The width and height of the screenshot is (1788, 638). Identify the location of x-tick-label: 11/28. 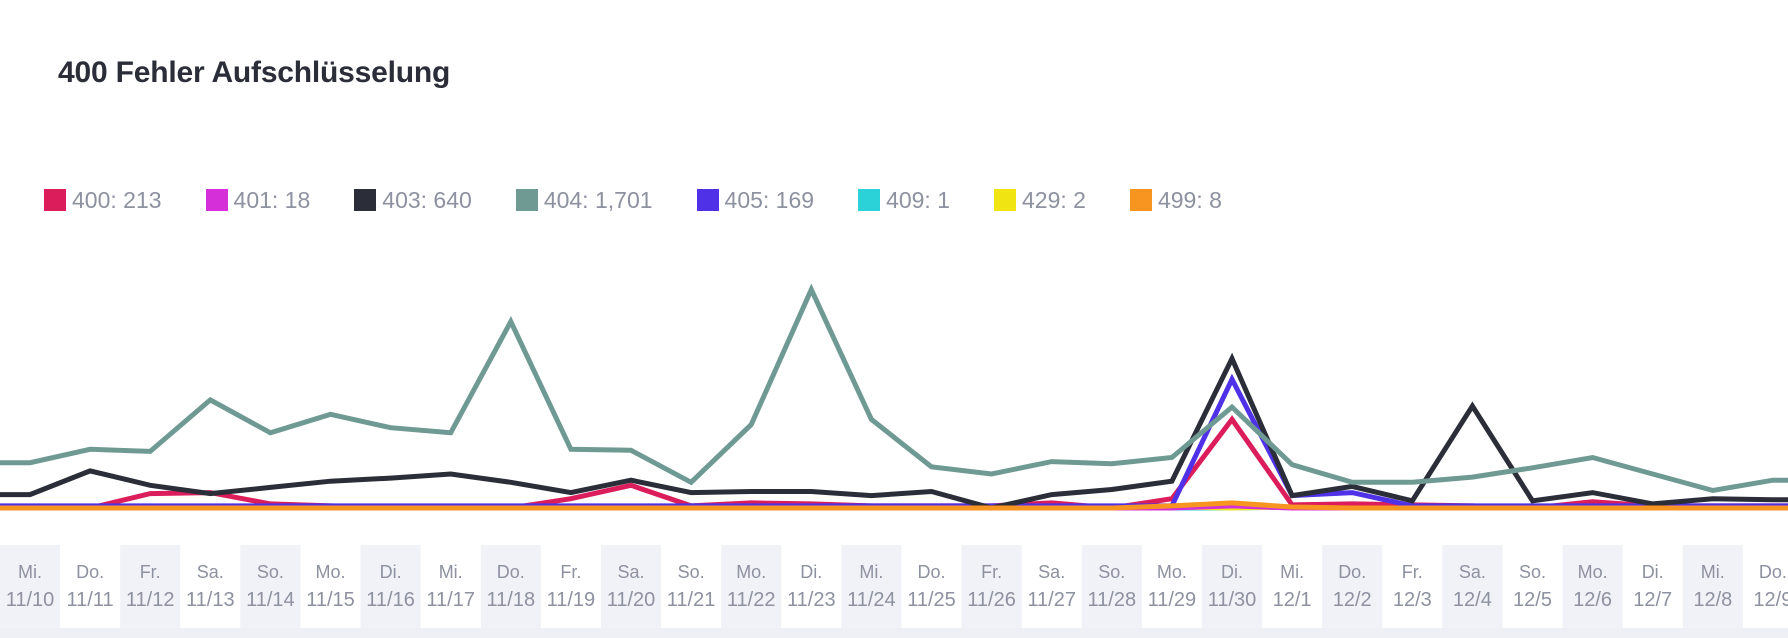
(1112, 600).